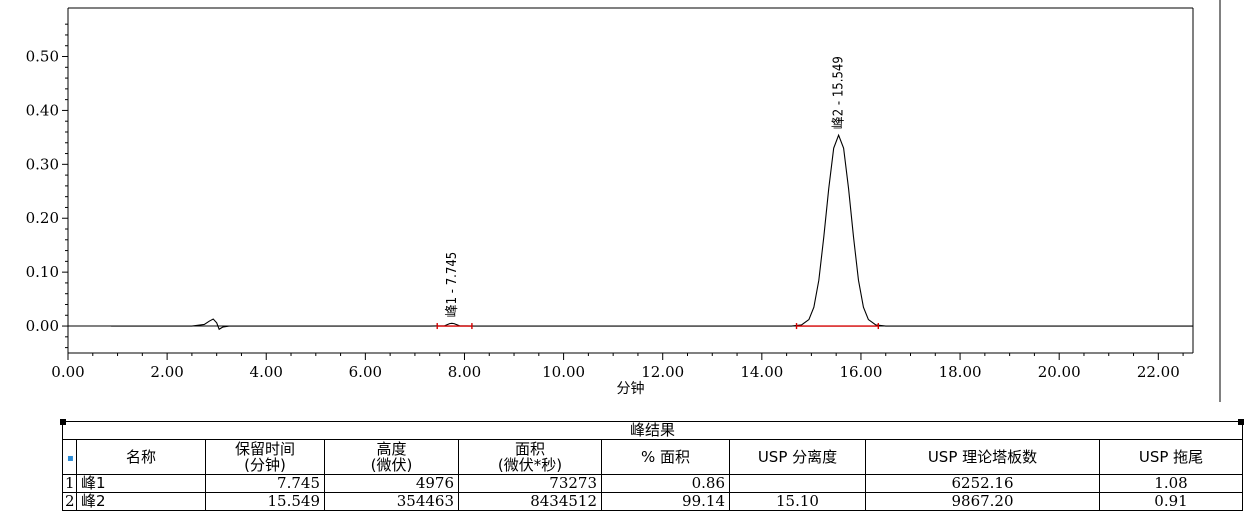  What do you see at coordinates (69, 483) in the screenshot?
I see `cell-index: 1` at bounding box center [69, 483].